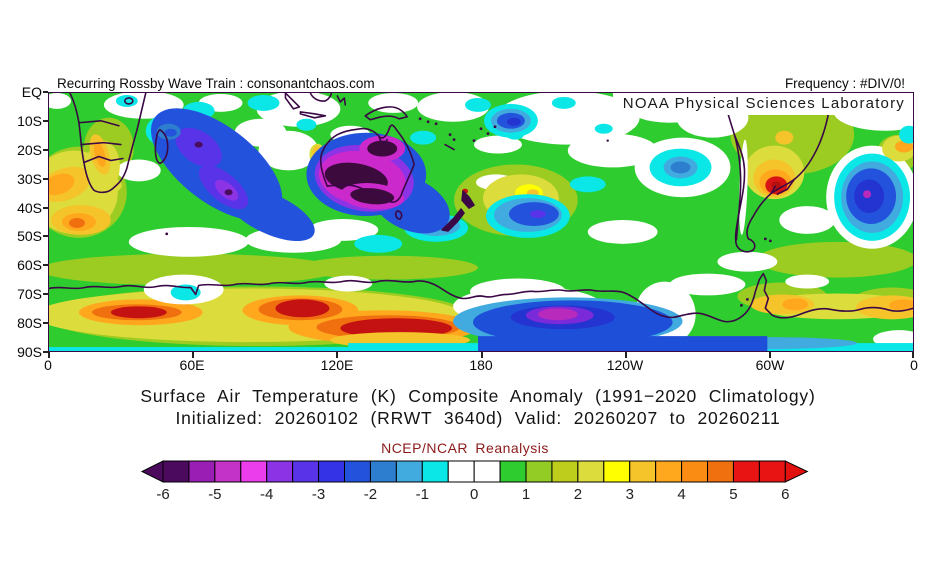 The image size is (930, 580). I want to click on svg-text: 1, so click(526, 494).